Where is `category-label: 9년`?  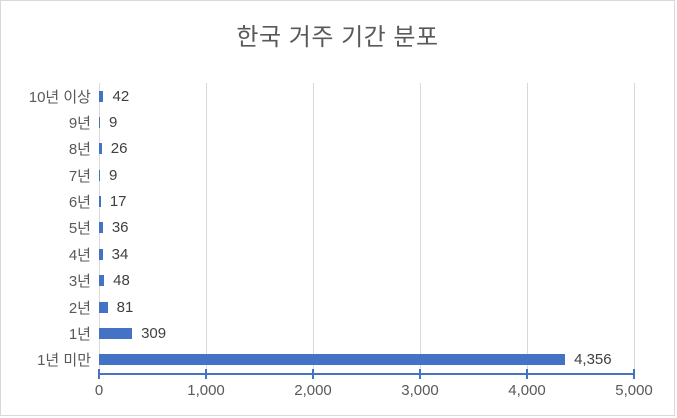 category-label: 9년 is located at coordinates (79, 124).